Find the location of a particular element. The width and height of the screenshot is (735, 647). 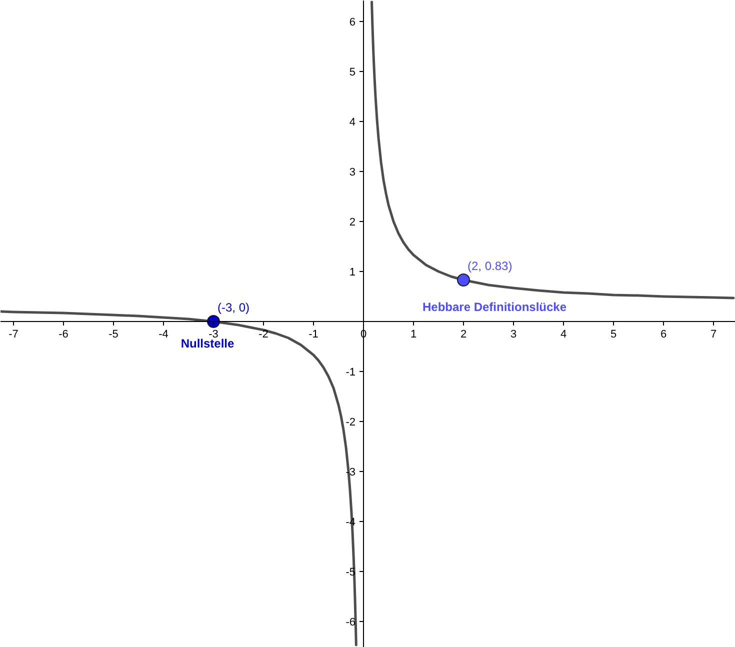

y-tick-label: 4 is located at coordinates (352, 122).